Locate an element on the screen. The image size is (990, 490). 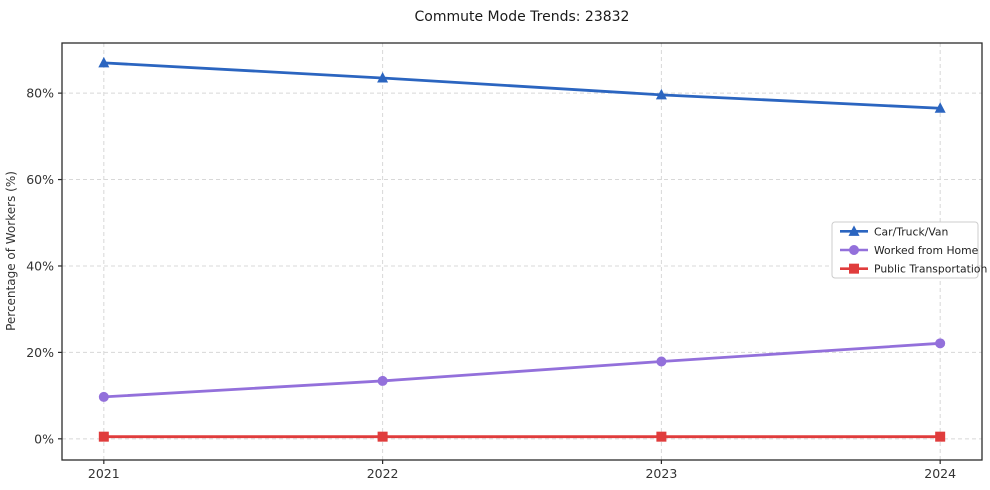
legend-item: Worked from Home is located at coordinates (909, 250).